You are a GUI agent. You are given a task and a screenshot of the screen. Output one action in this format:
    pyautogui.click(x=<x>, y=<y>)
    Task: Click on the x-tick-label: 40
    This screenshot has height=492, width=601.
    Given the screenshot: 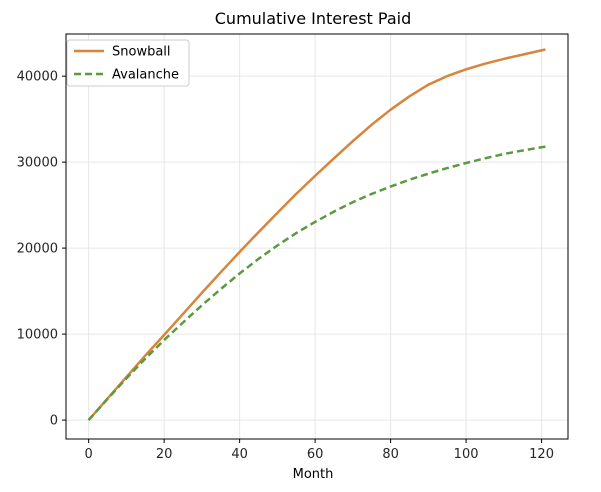 What is the action you would take?
    pyautogui.click(x=239, y=454)
    